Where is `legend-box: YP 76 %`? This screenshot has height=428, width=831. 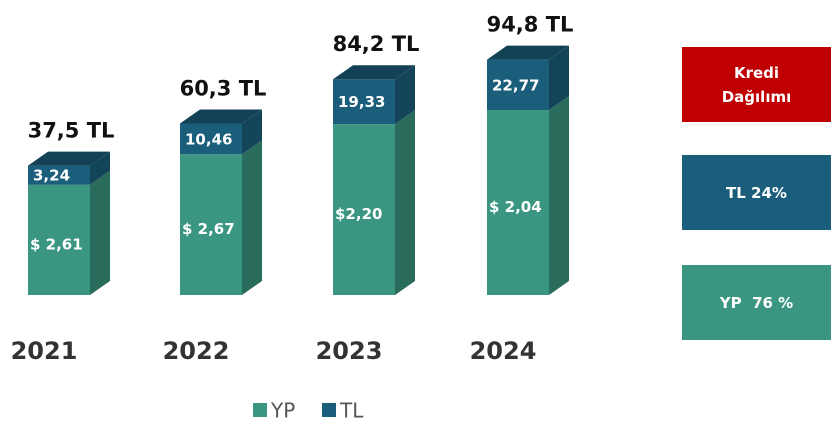 legend-box: YP 76 % is located at coordinates (756, 302).